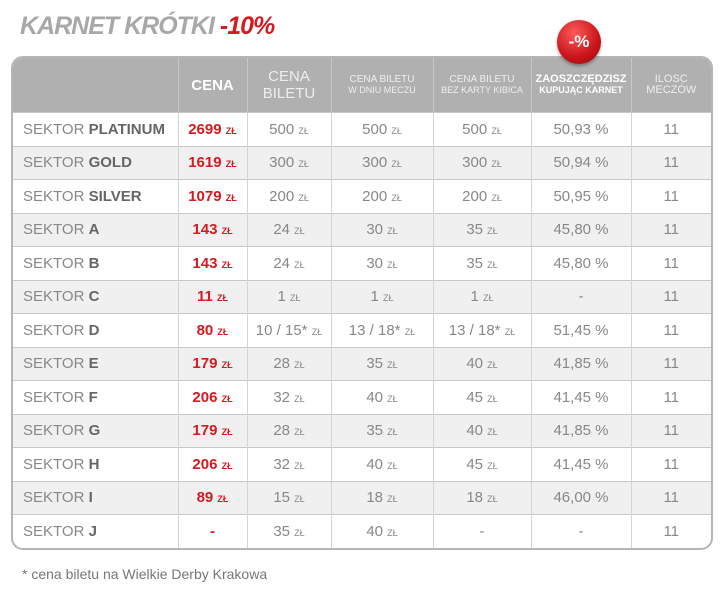 The height and width of the screenshot is (605, 720). I want to click on cell-sektor: SEKTOR C, so click(95, 296).